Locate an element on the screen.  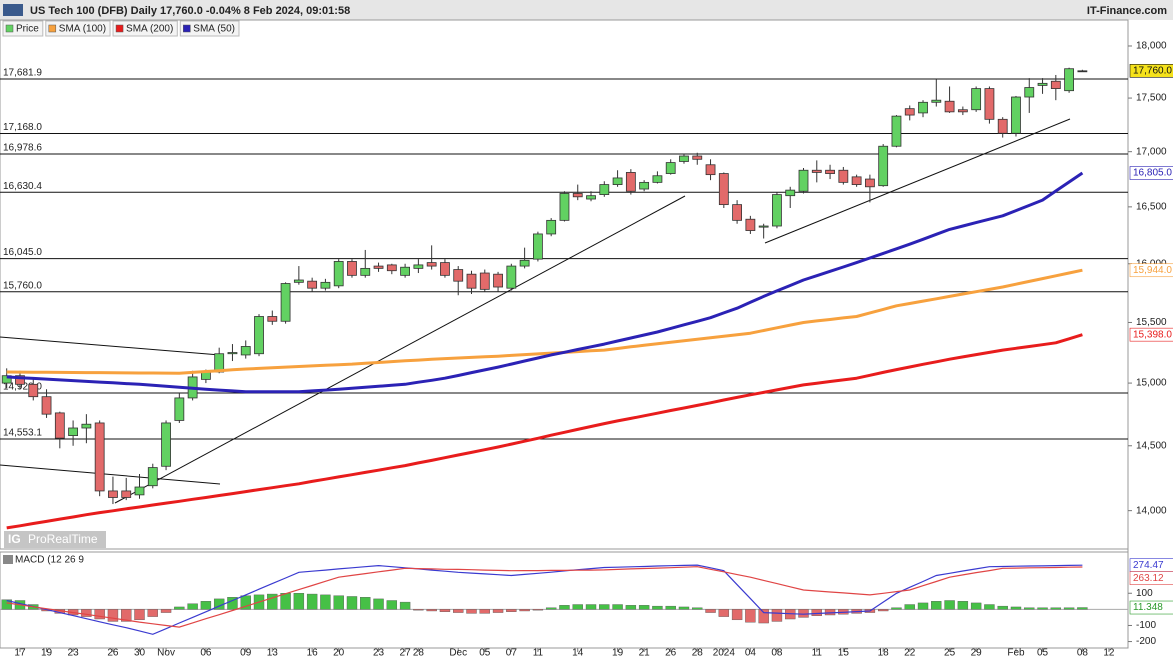
legend-label: SMA (50) is located at coordinates (214, 29).